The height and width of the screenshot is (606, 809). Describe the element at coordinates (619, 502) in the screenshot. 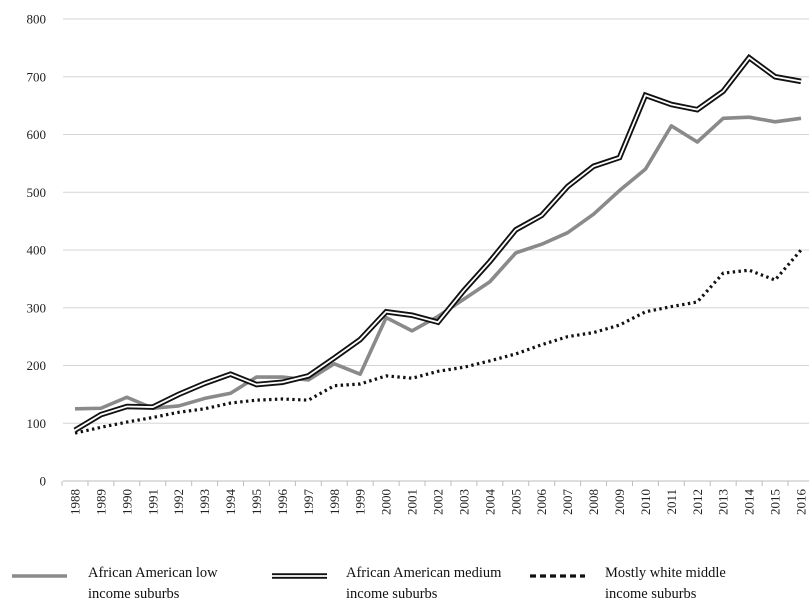

I see `x-tick-label: 2009` at that location.